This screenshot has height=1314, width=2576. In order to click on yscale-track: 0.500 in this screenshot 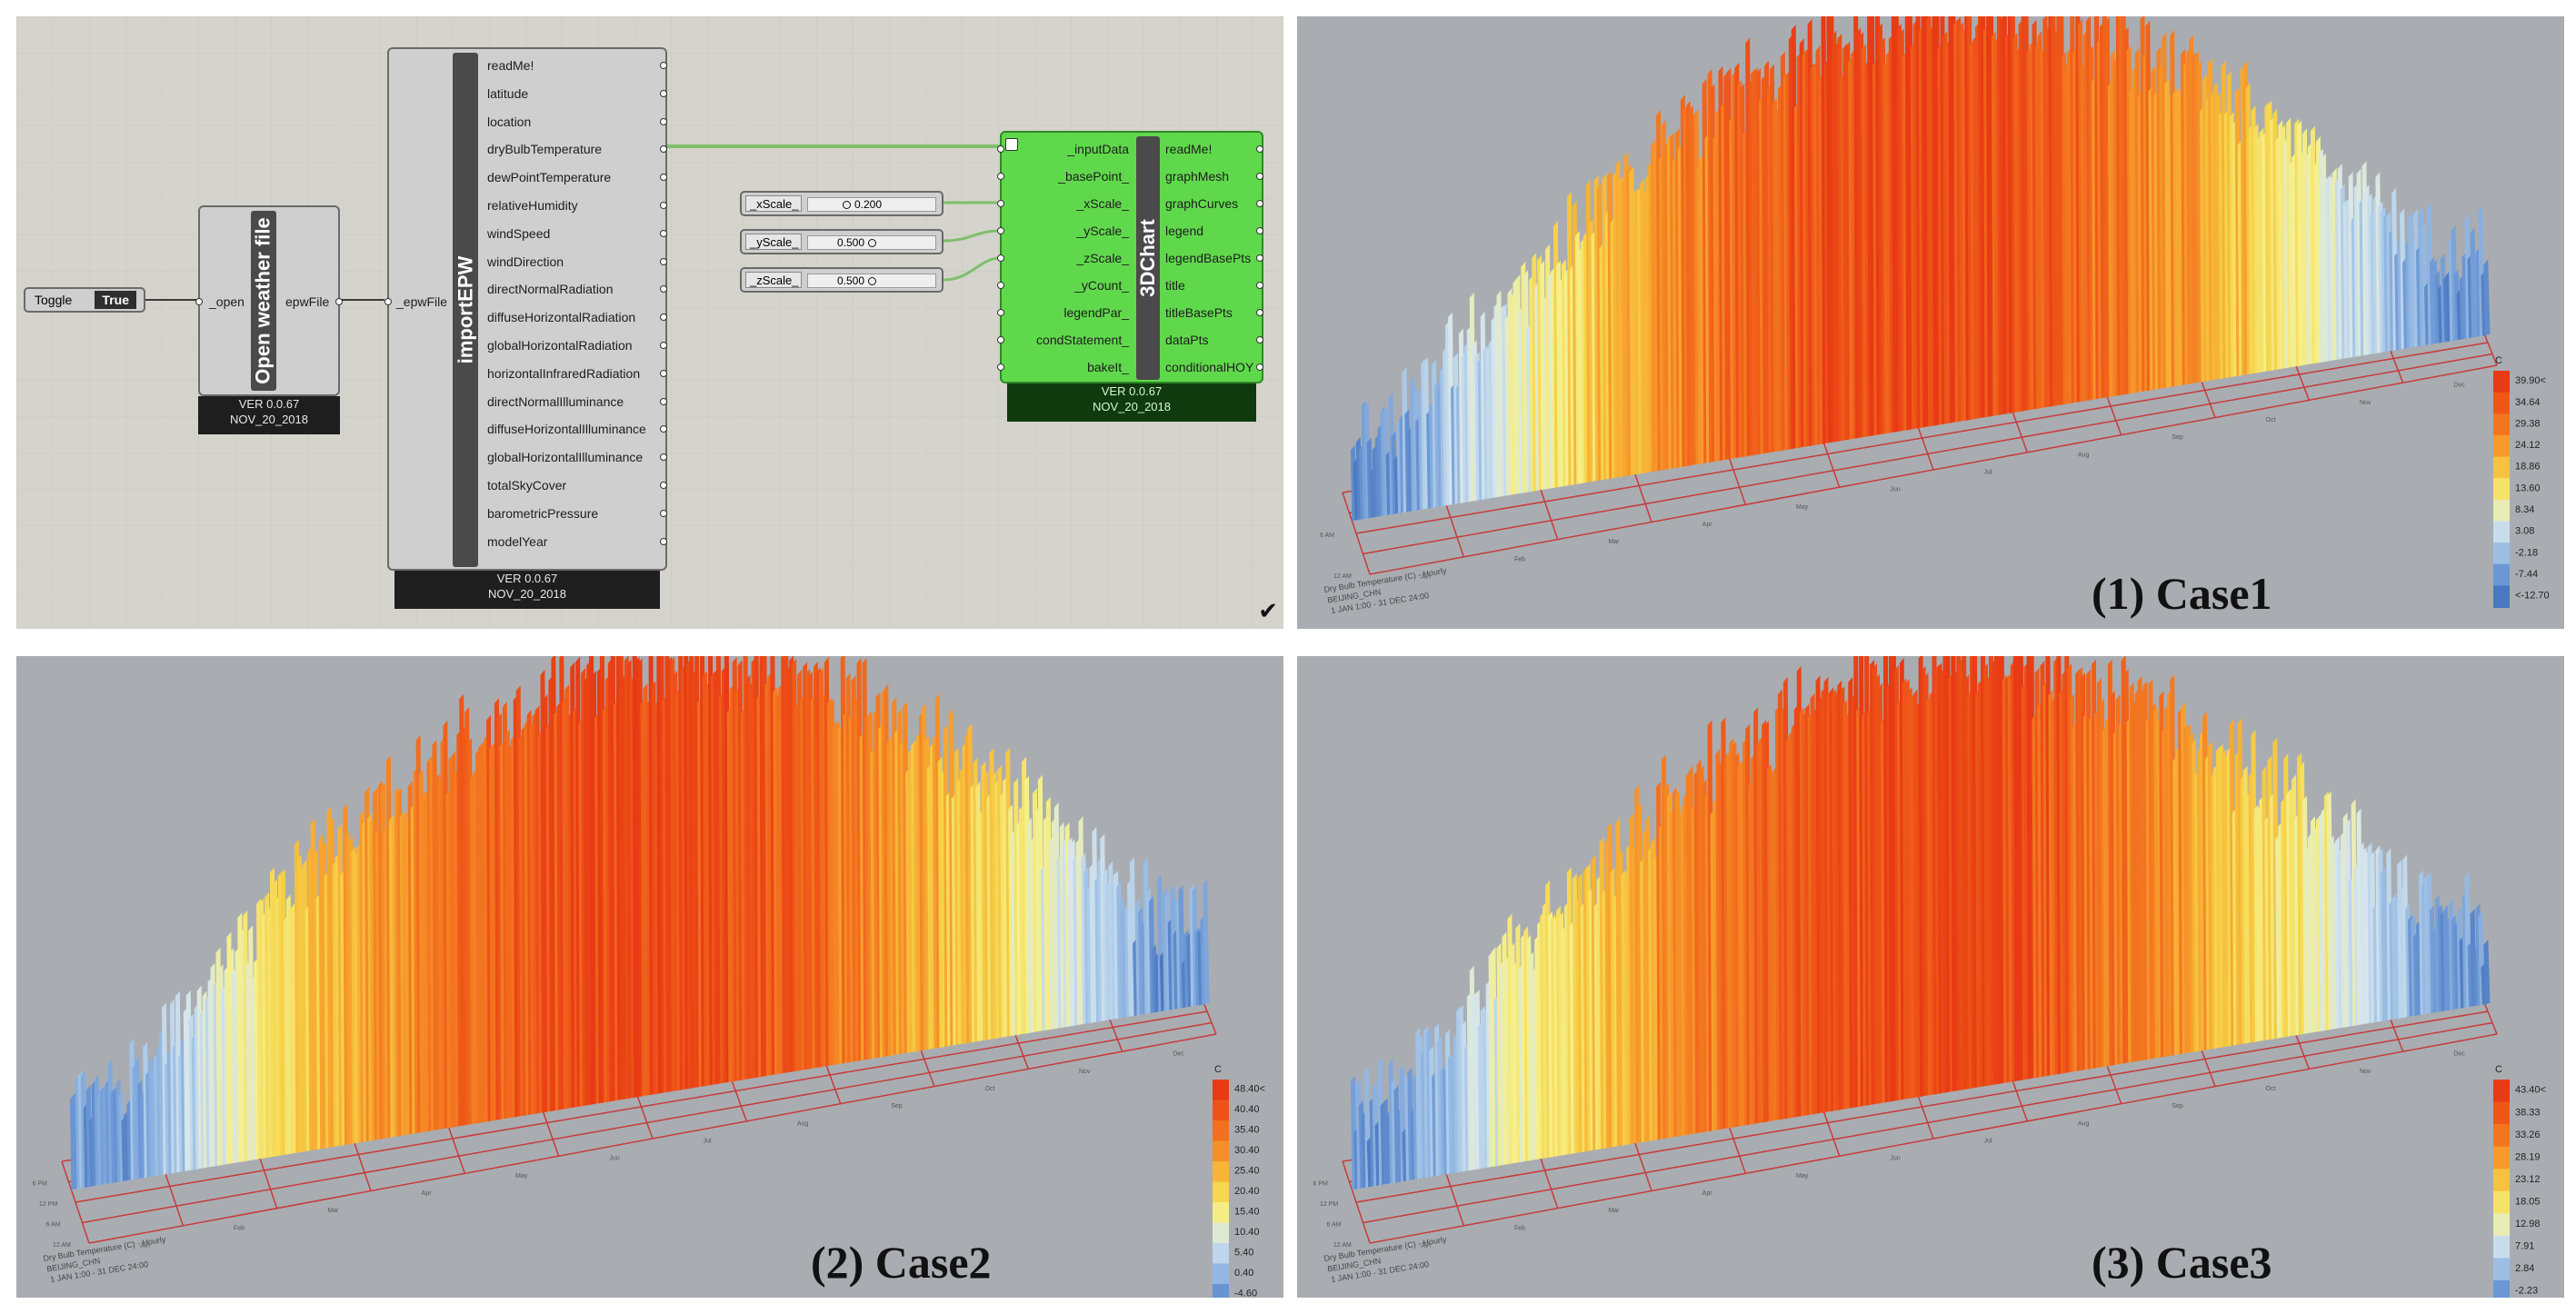, I will do `click(871, 243)`.